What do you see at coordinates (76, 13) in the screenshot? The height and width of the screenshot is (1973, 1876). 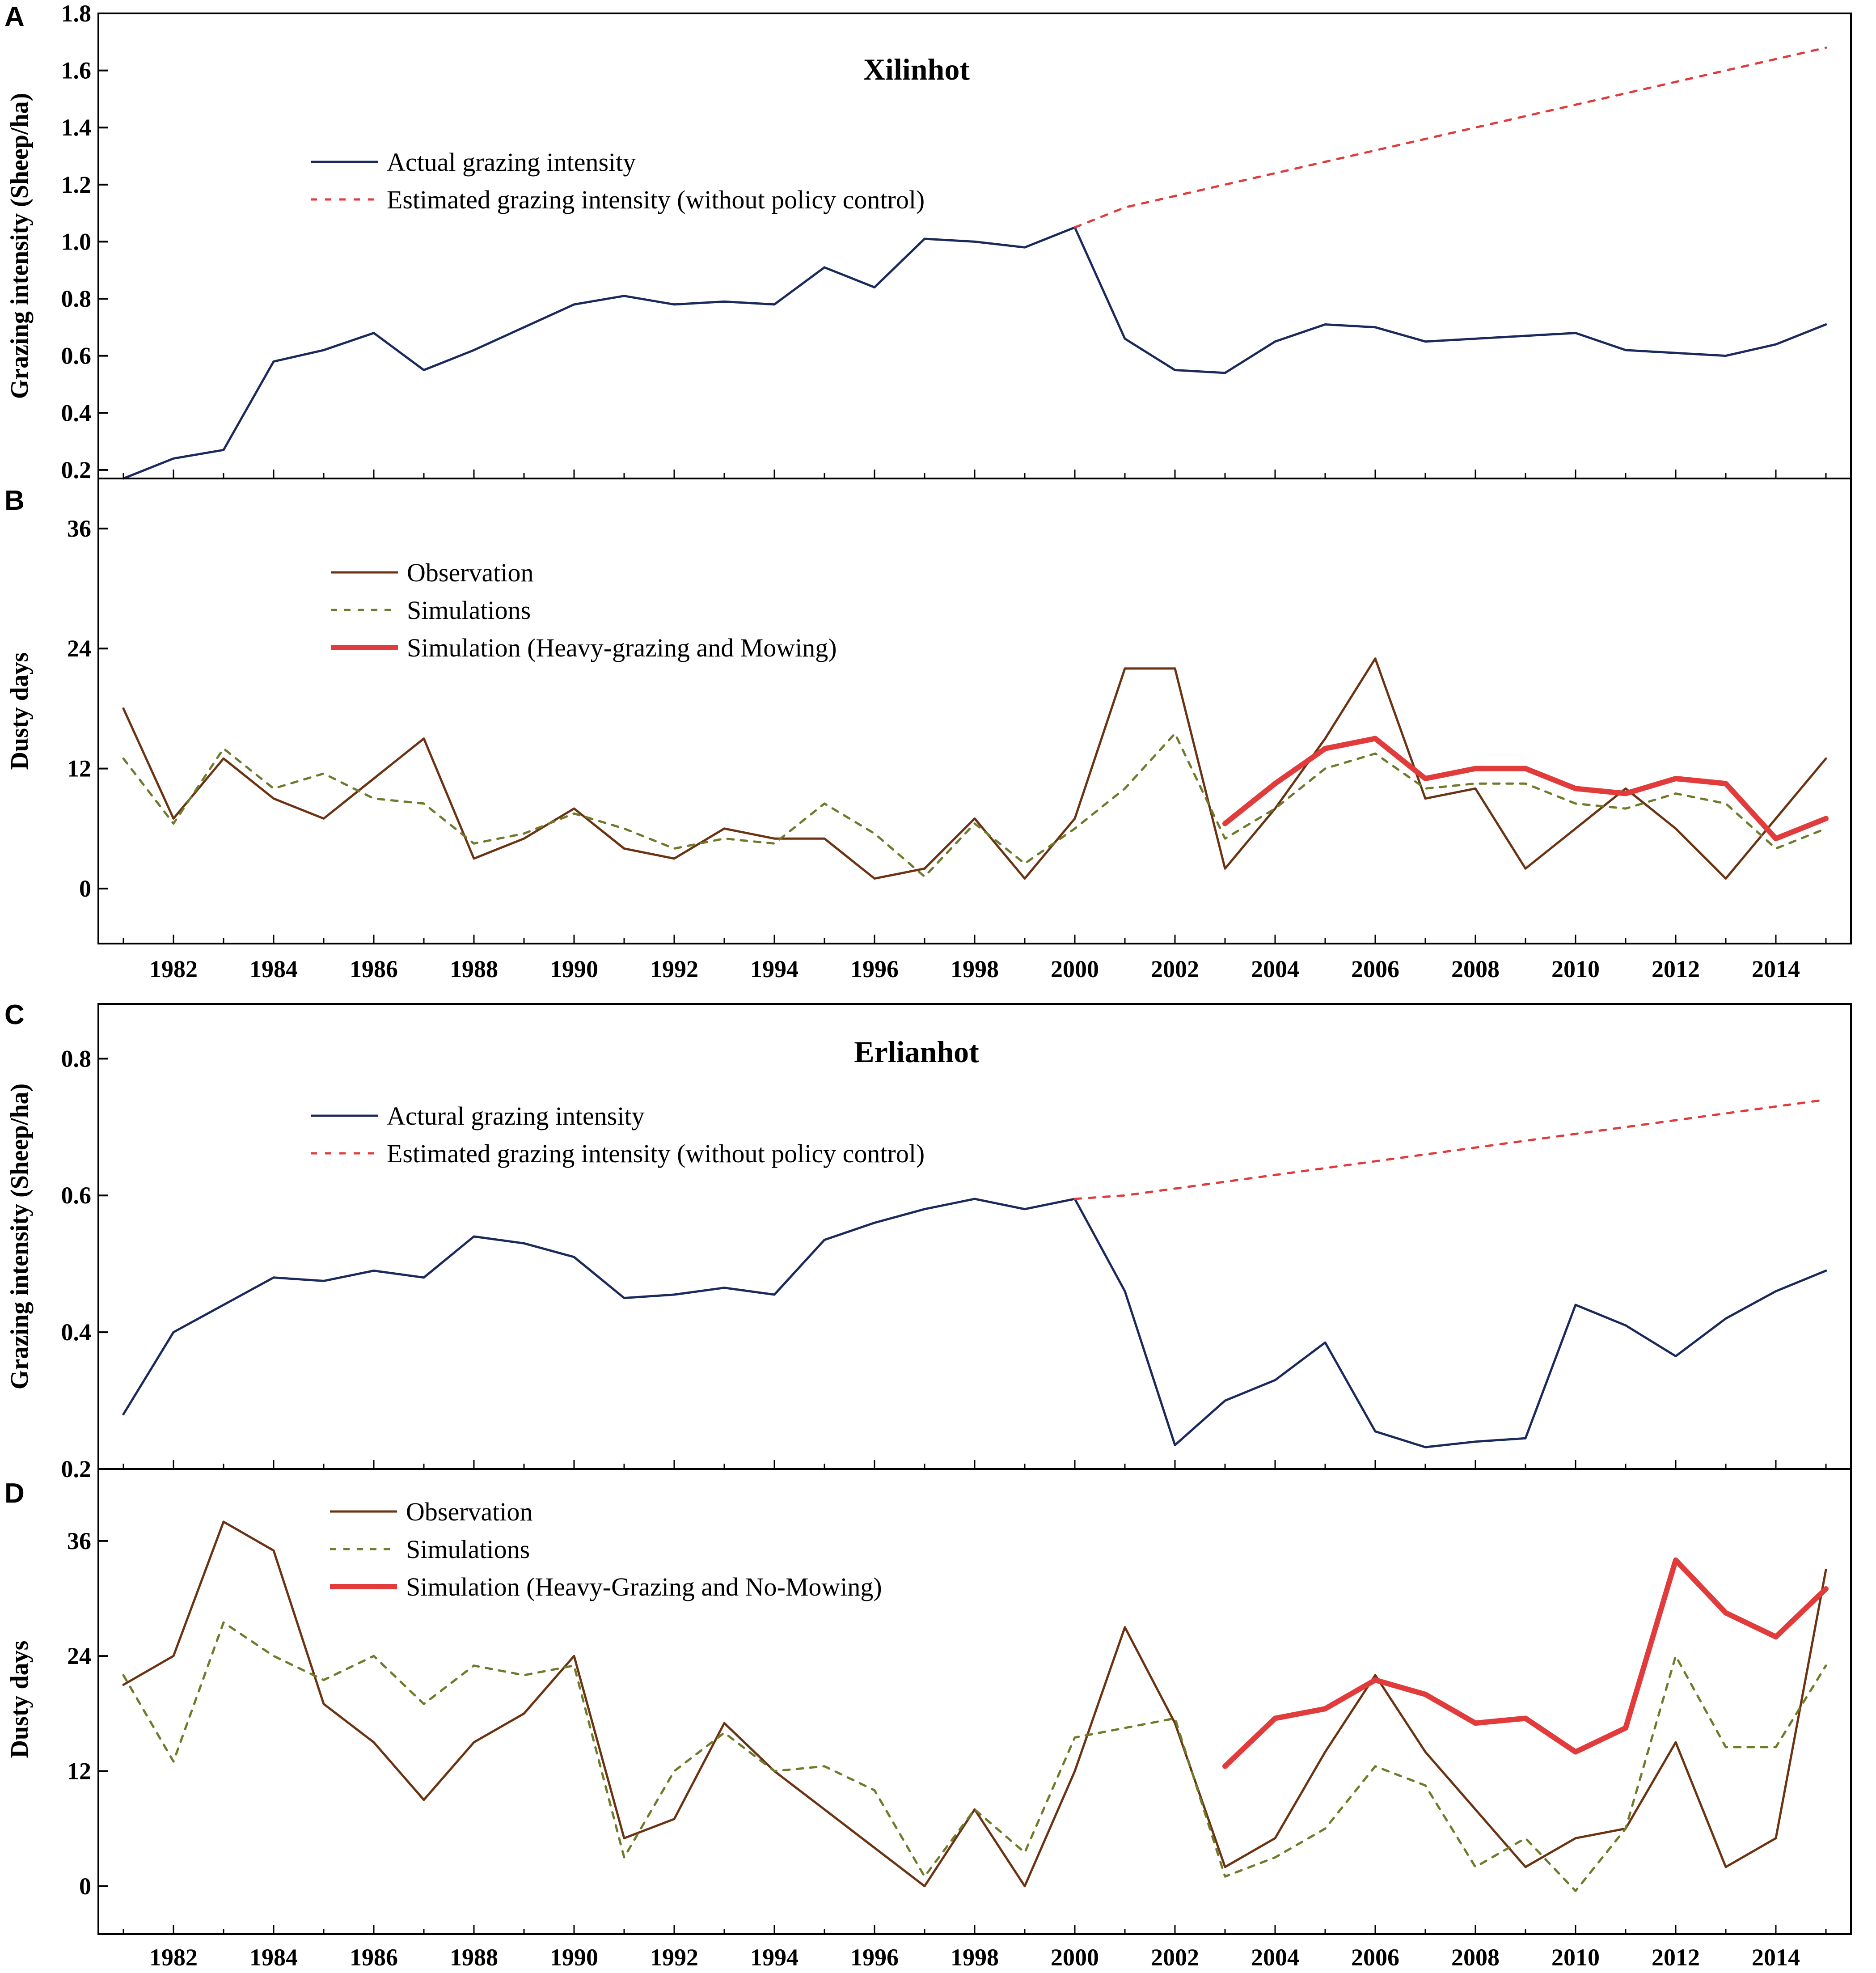 I see `y-tick-label: 1.8` at bounding box center [76, 13].